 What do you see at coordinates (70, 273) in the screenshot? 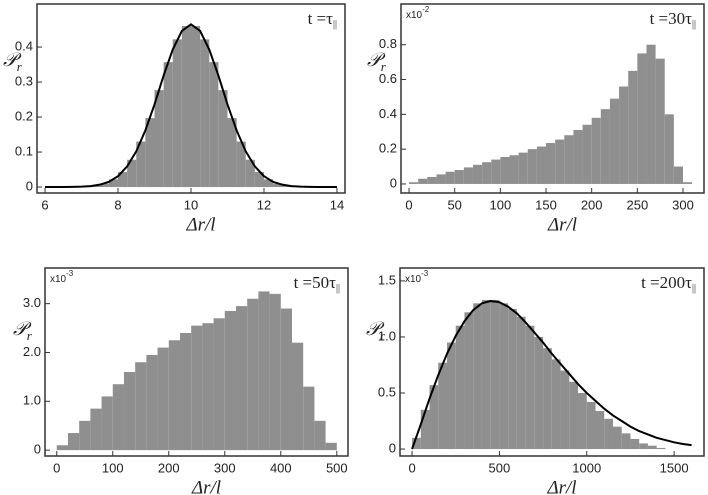
I see `multiplier-exp: -3` at bounding box center [70, 273].